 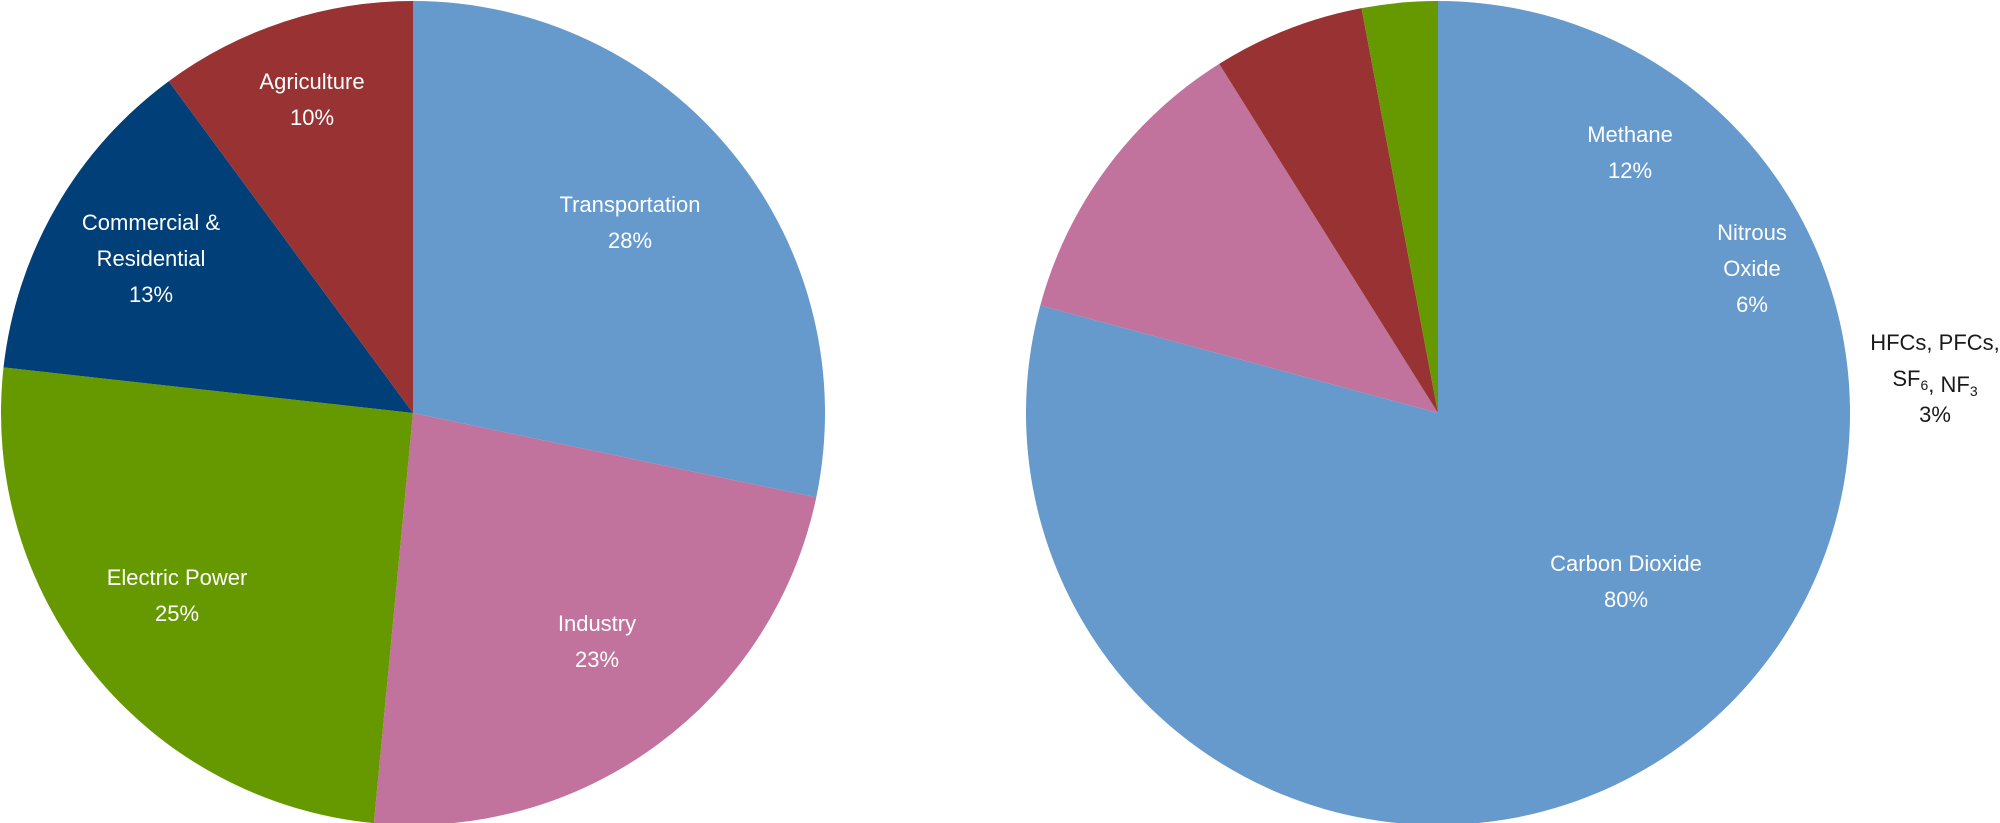 What do you see at coordinates (629, 204) in the screenshot?
I see `data-label-category: Transportation` at bounding box center [629, 204].